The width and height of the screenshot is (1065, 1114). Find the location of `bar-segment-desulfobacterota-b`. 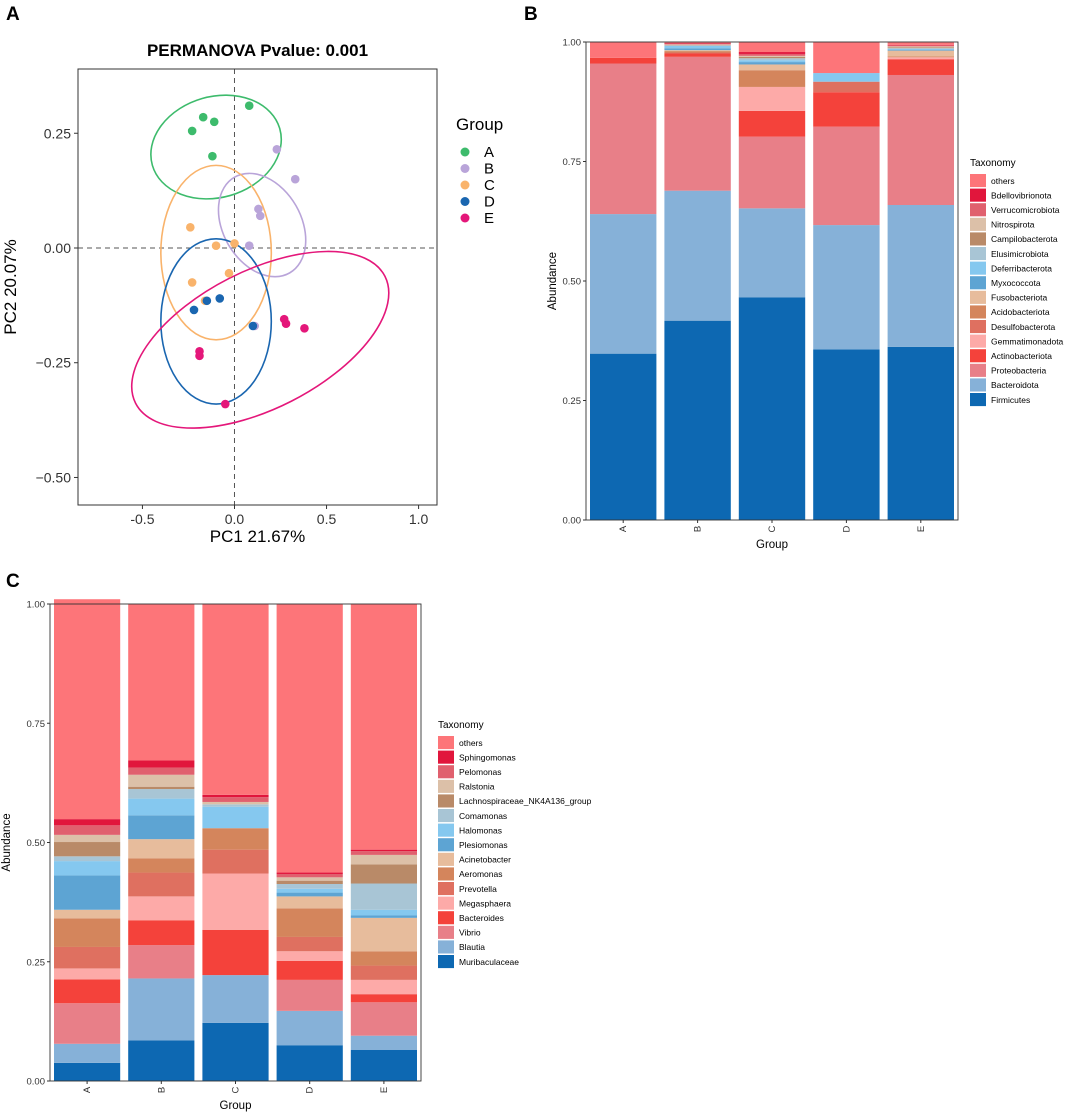

bar-segment-desulfobacterota-b is located at coordinates (697, 53).